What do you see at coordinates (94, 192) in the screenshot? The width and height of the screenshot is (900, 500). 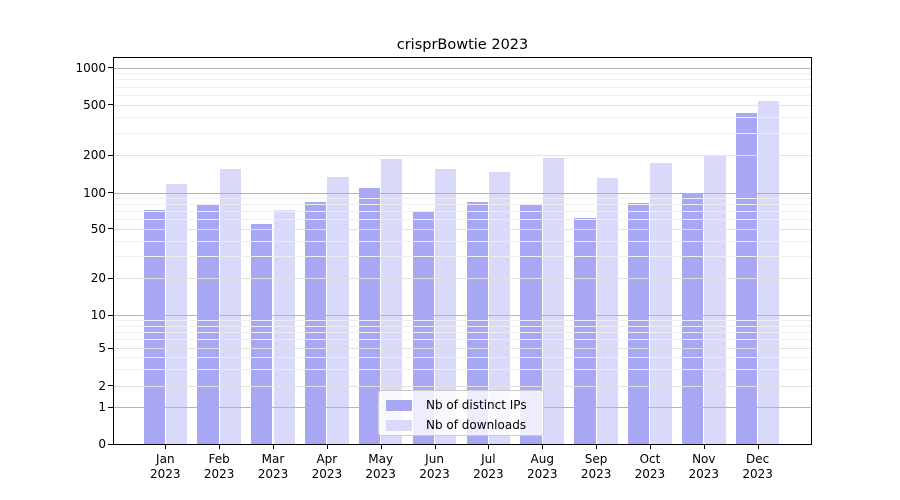 I see `y-tick-label-100: 100` at bounding box center [94, 192].